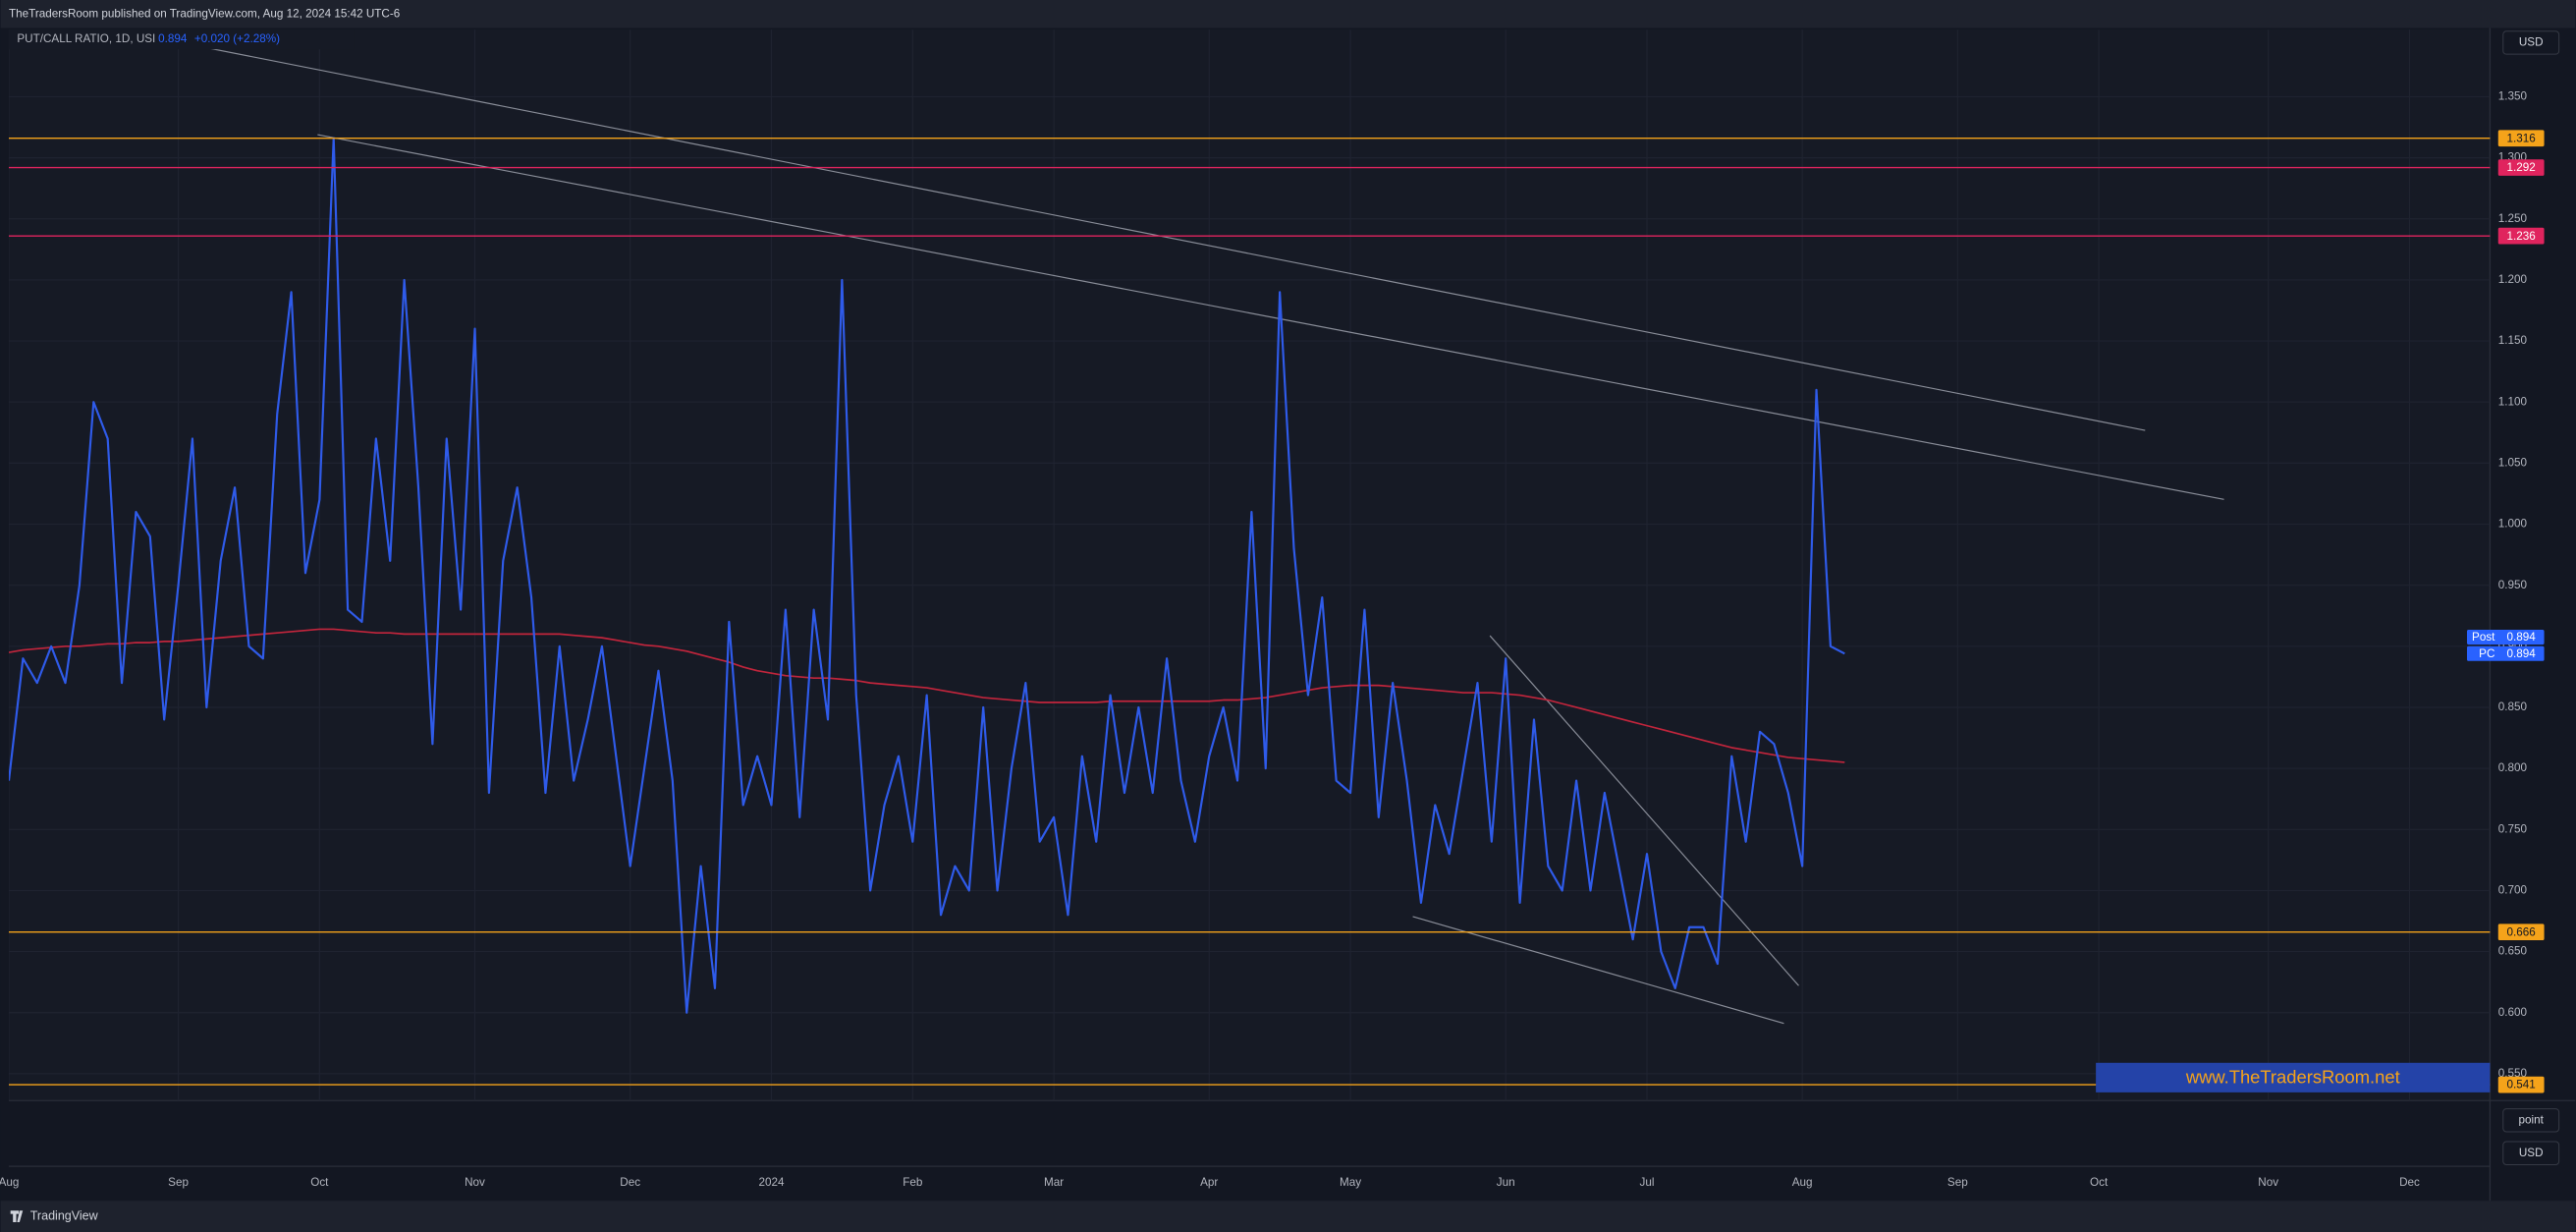 This screenshot has height=1232, width=2576. Describe the element at coordinates (2513, 96) in the screenshot. I see `y-tick-label: 1.350` at that location.